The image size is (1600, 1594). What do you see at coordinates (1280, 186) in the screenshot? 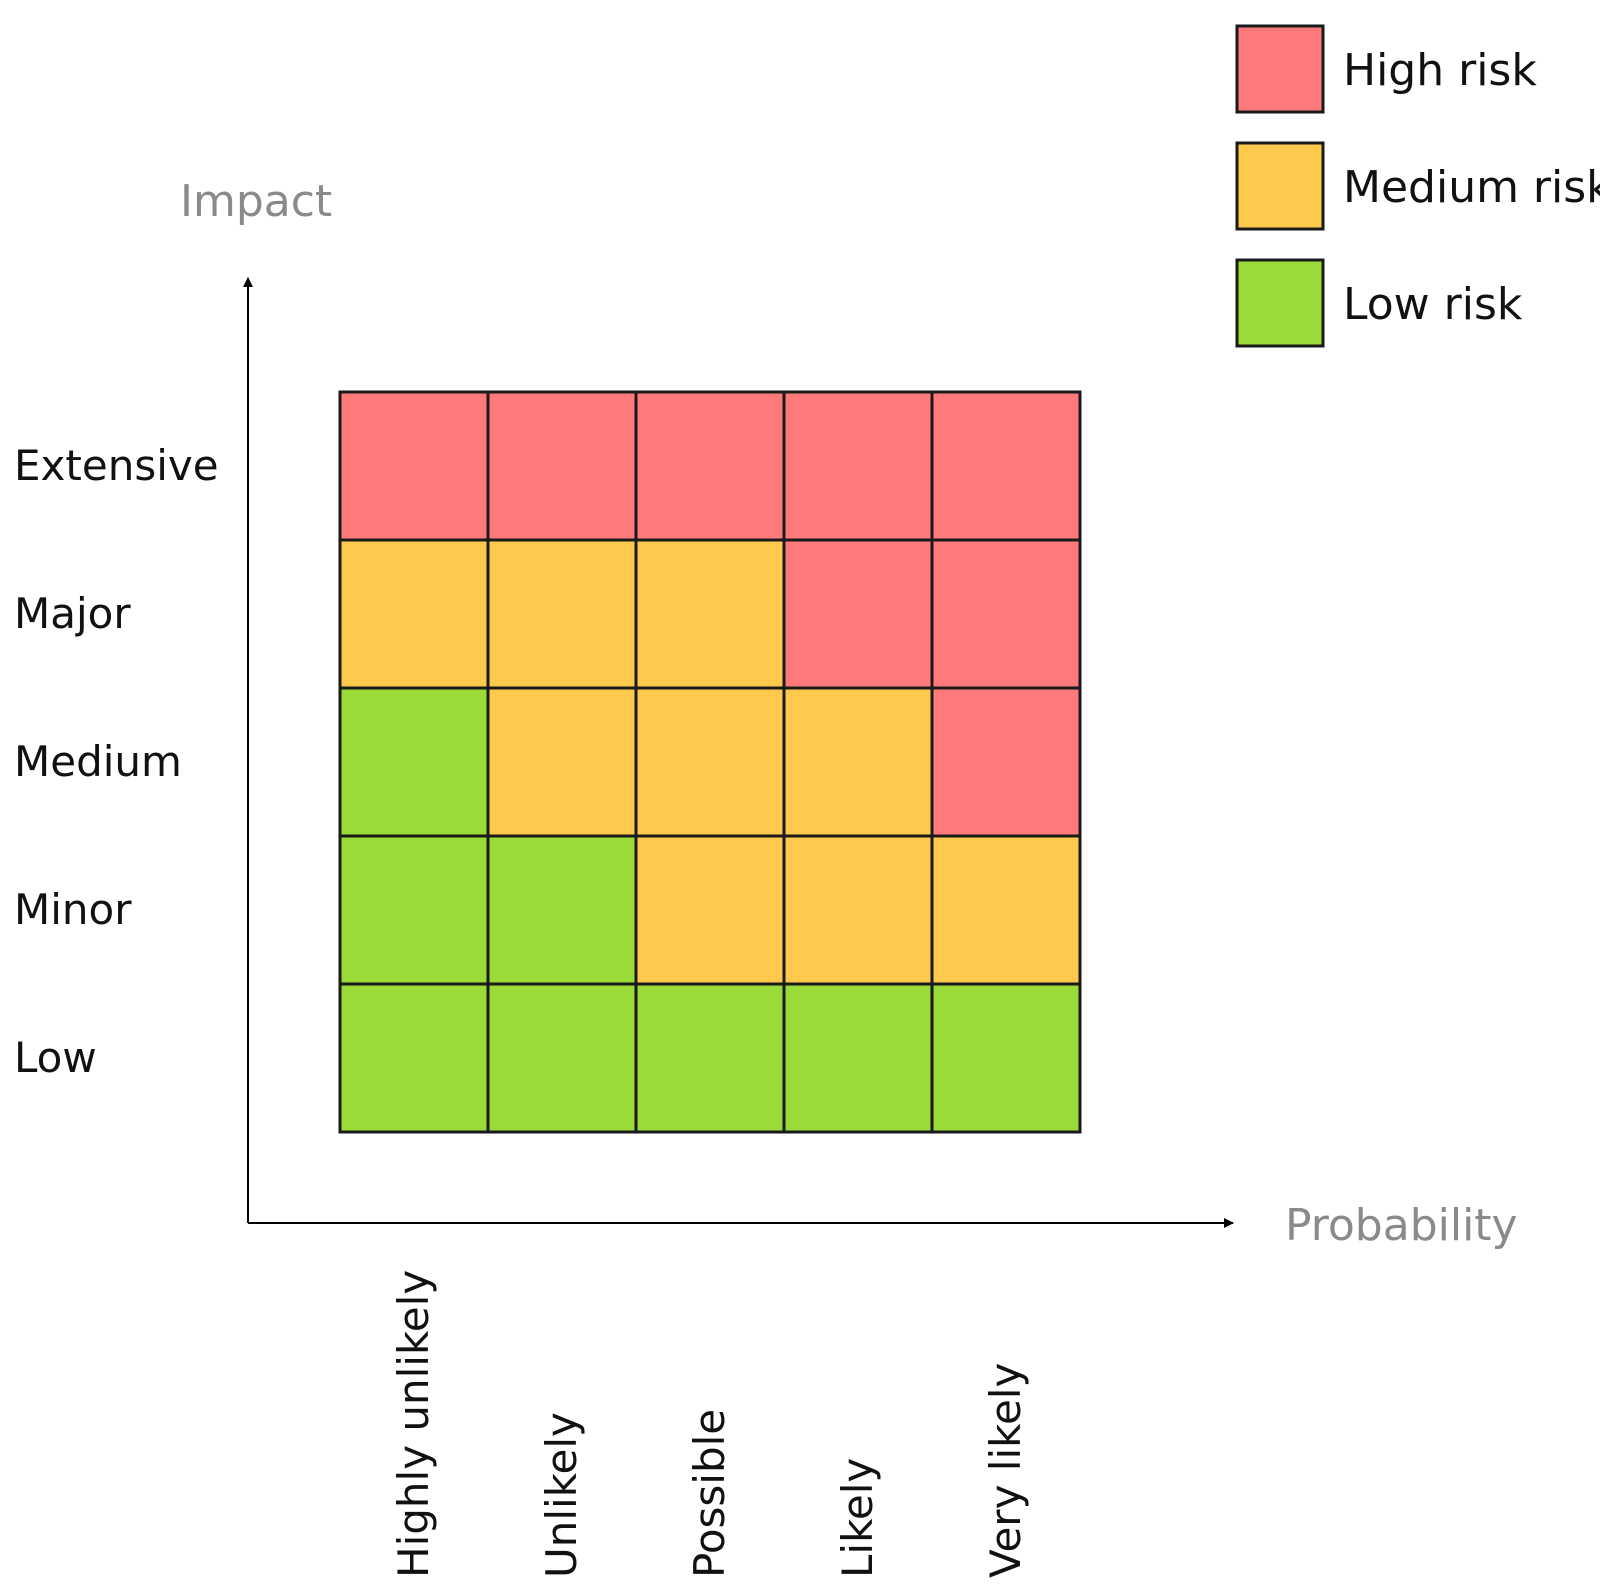
I see `legend-swatch-medium` at bounding box center [1280, 186].